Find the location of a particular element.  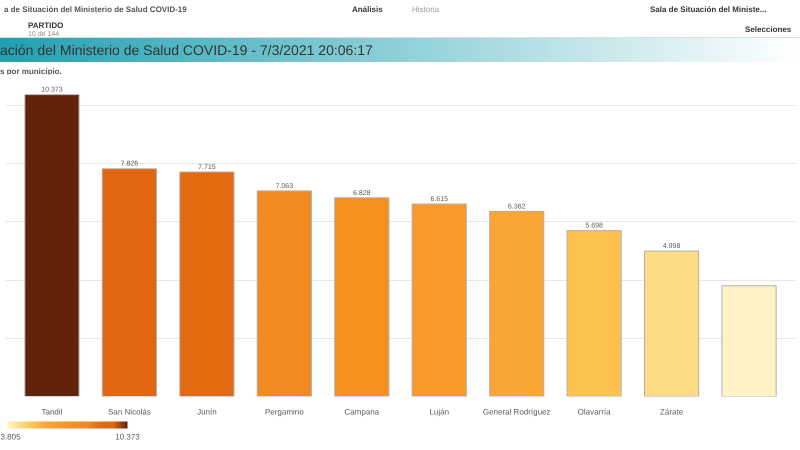

x-tick-label: Campana is located at coordinates (362, 412).